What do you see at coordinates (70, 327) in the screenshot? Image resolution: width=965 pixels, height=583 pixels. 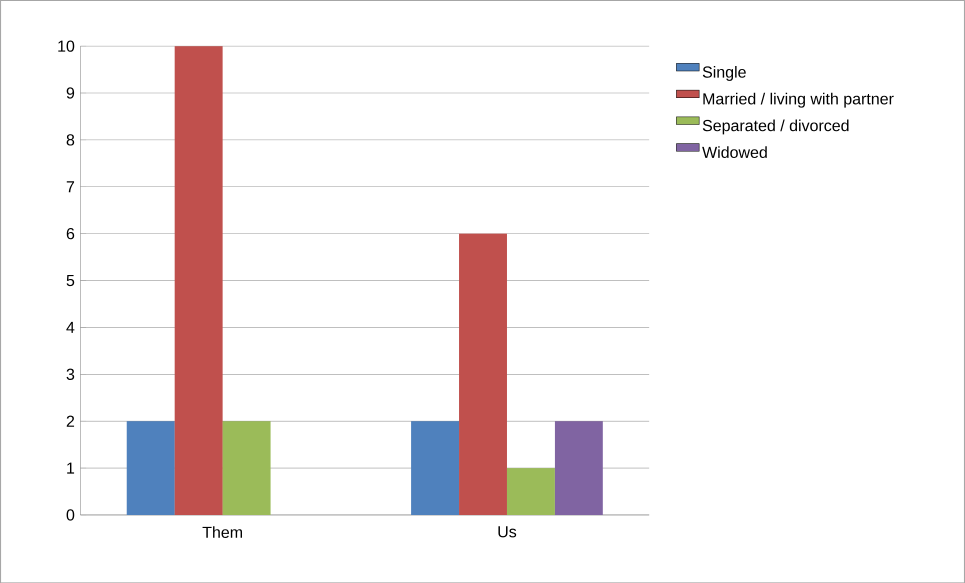 I see `y-tick-label: 4` at bounding box center [70, 327].